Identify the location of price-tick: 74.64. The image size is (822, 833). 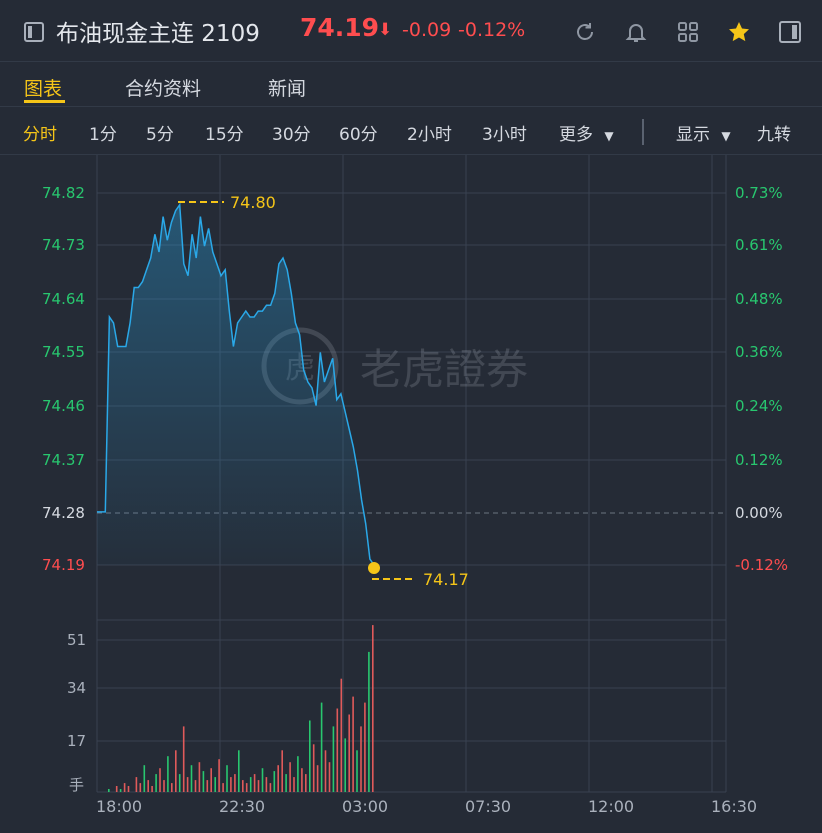
(63, 299).